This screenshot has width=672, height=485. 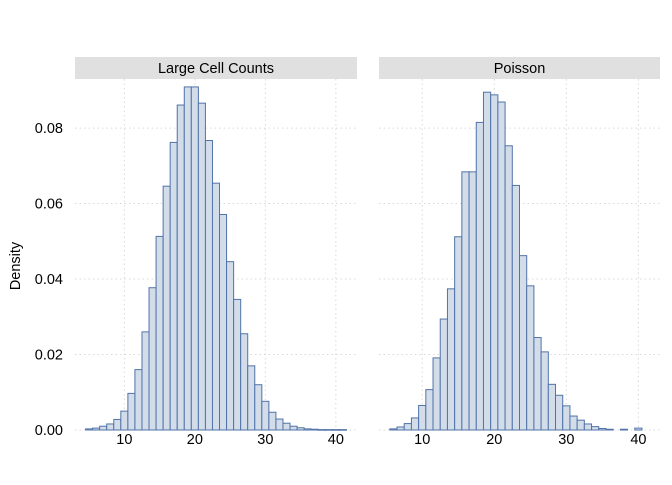 I want to click on y-tick-label: 0.08, so click(x=49, y=129).